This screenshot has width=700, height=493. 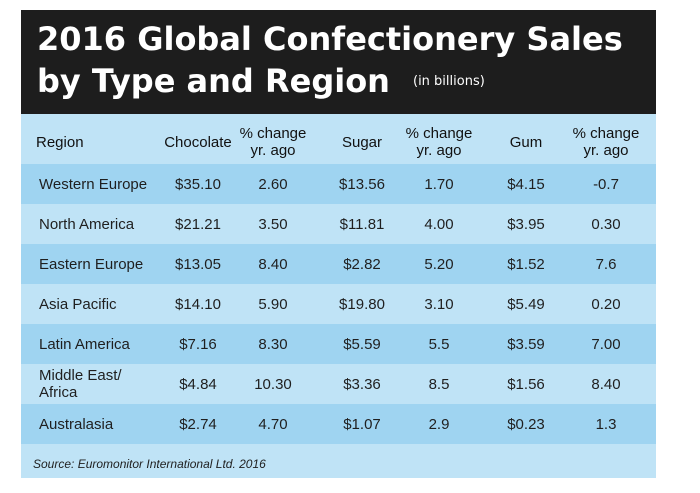 I want to click on column-header-2: % change yr. ago, so click(x=273, y=142).